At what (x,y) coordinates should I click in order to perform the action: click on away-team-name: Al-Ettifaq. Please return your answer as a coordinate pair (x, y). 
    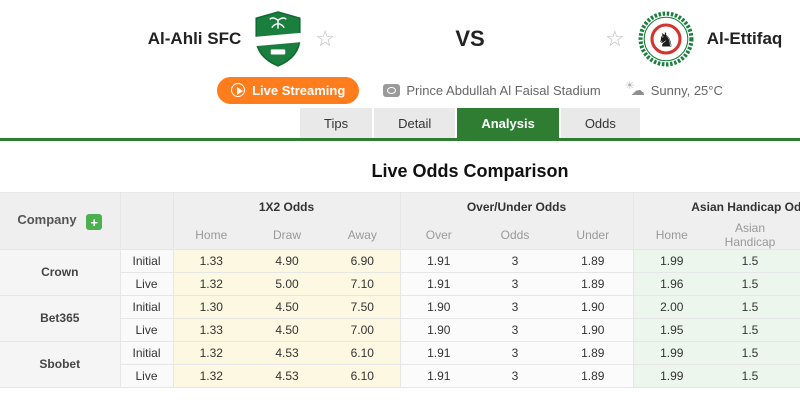
    Looking at the image, I should click on (744, 38).